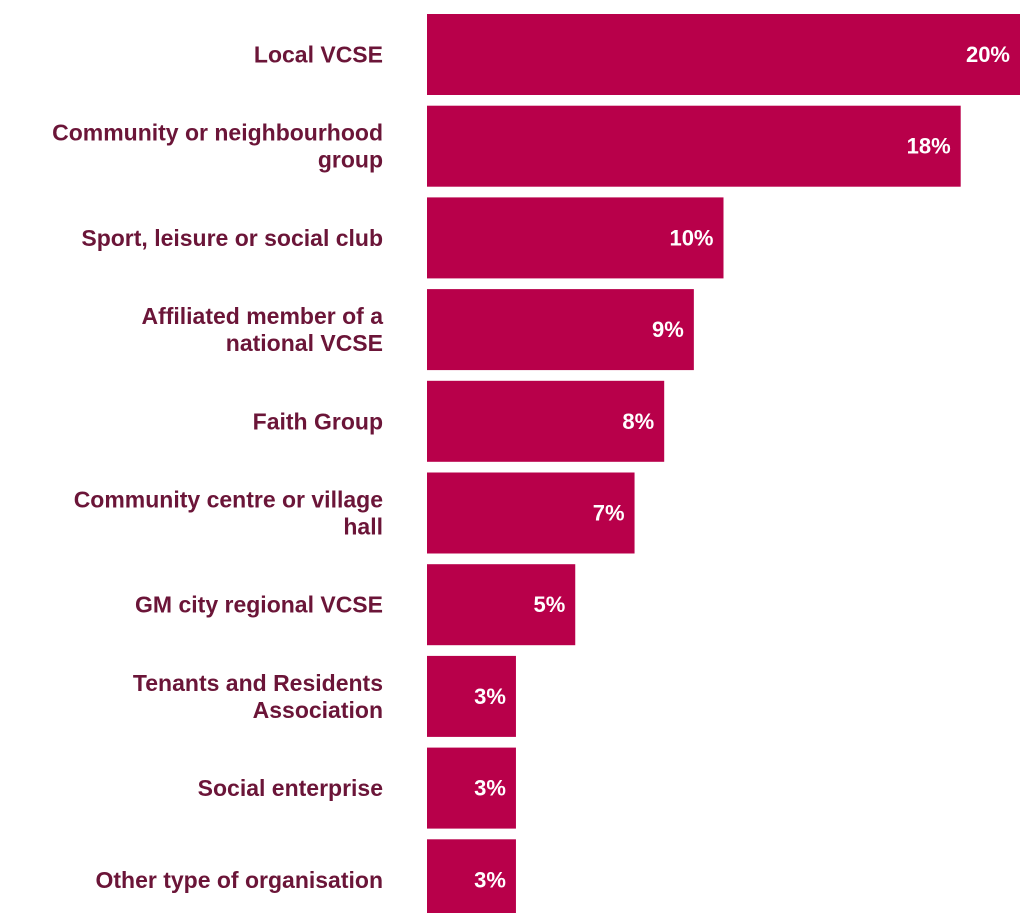  What do you see at coordinates (691, 237) in the screenshot?
I see `value-label-3: 10%` at bounding box center [691, 237].